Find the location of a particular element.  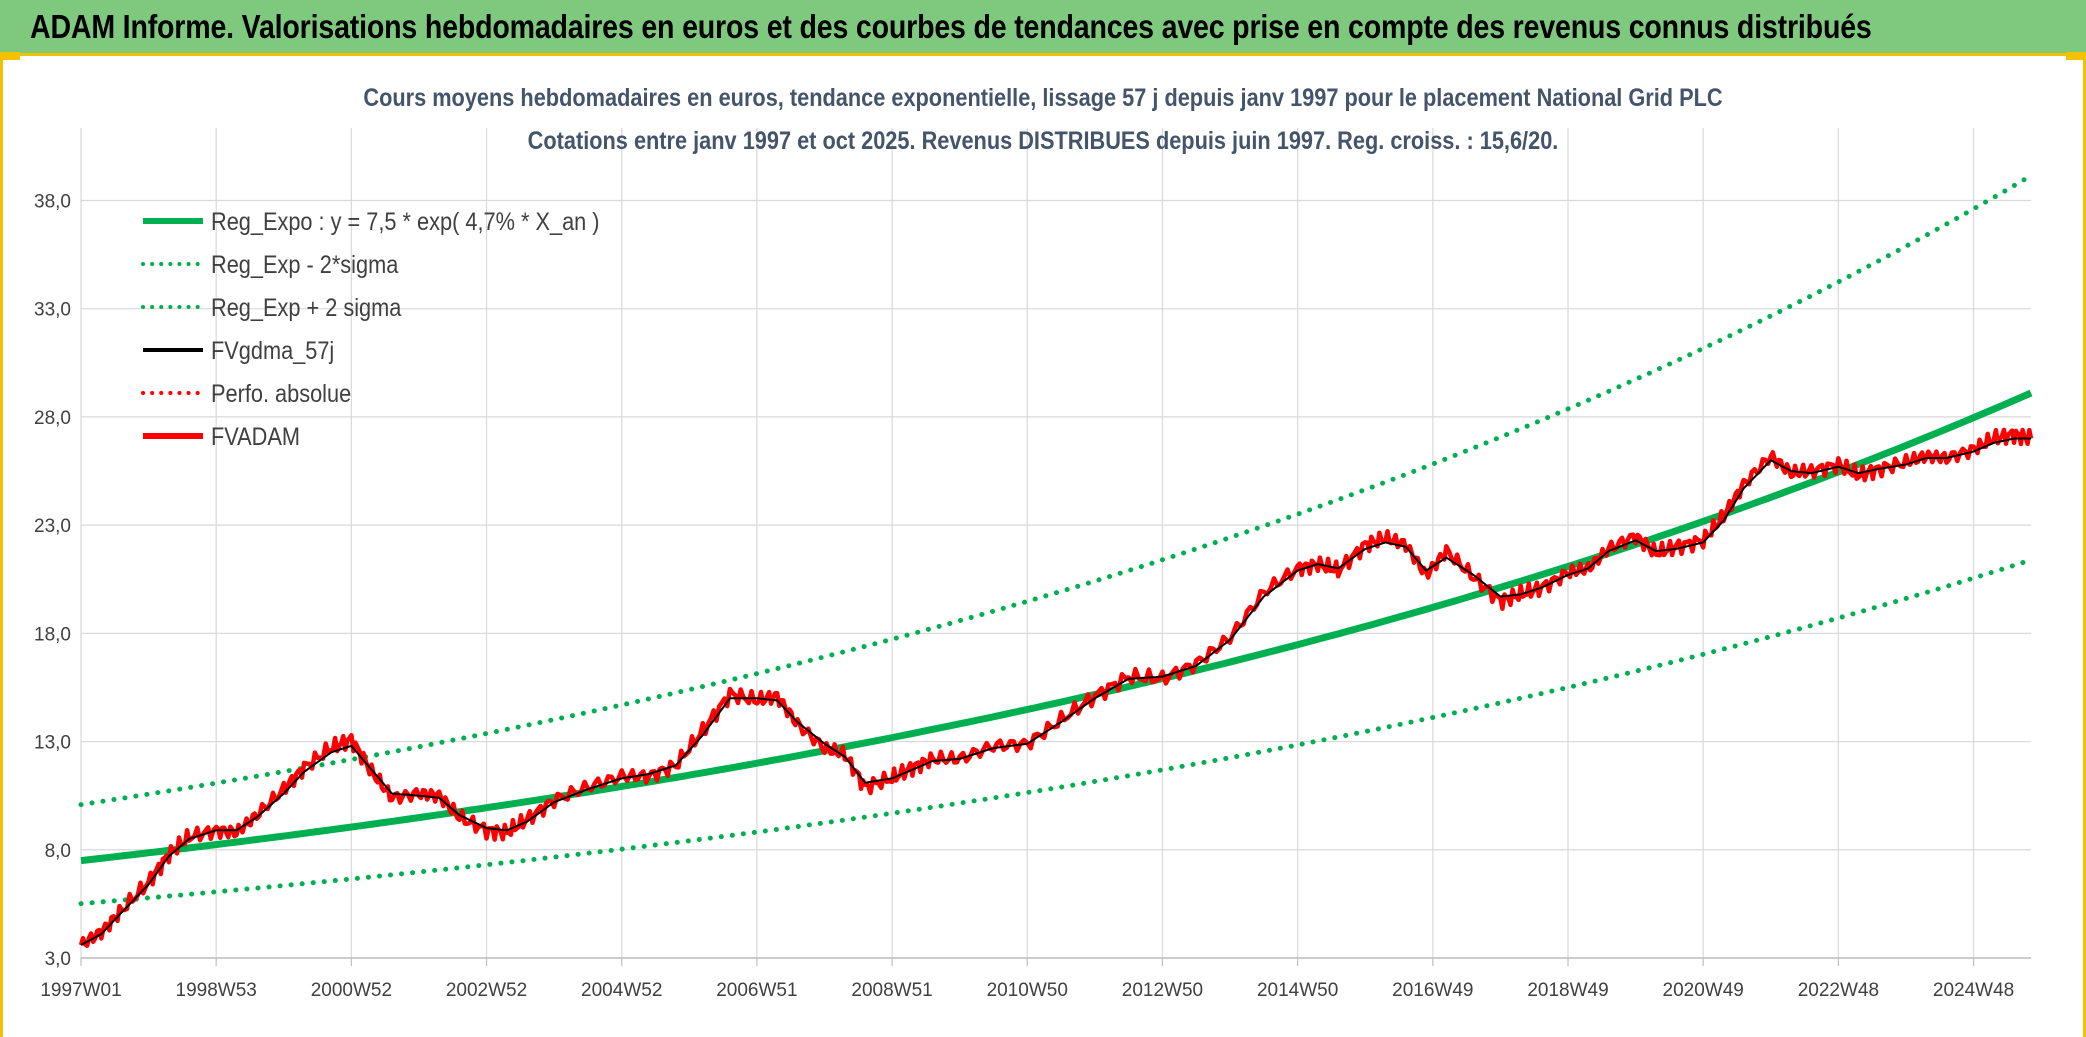

x-tick-label: 2020W49 is located at coordinates (1703, 990).